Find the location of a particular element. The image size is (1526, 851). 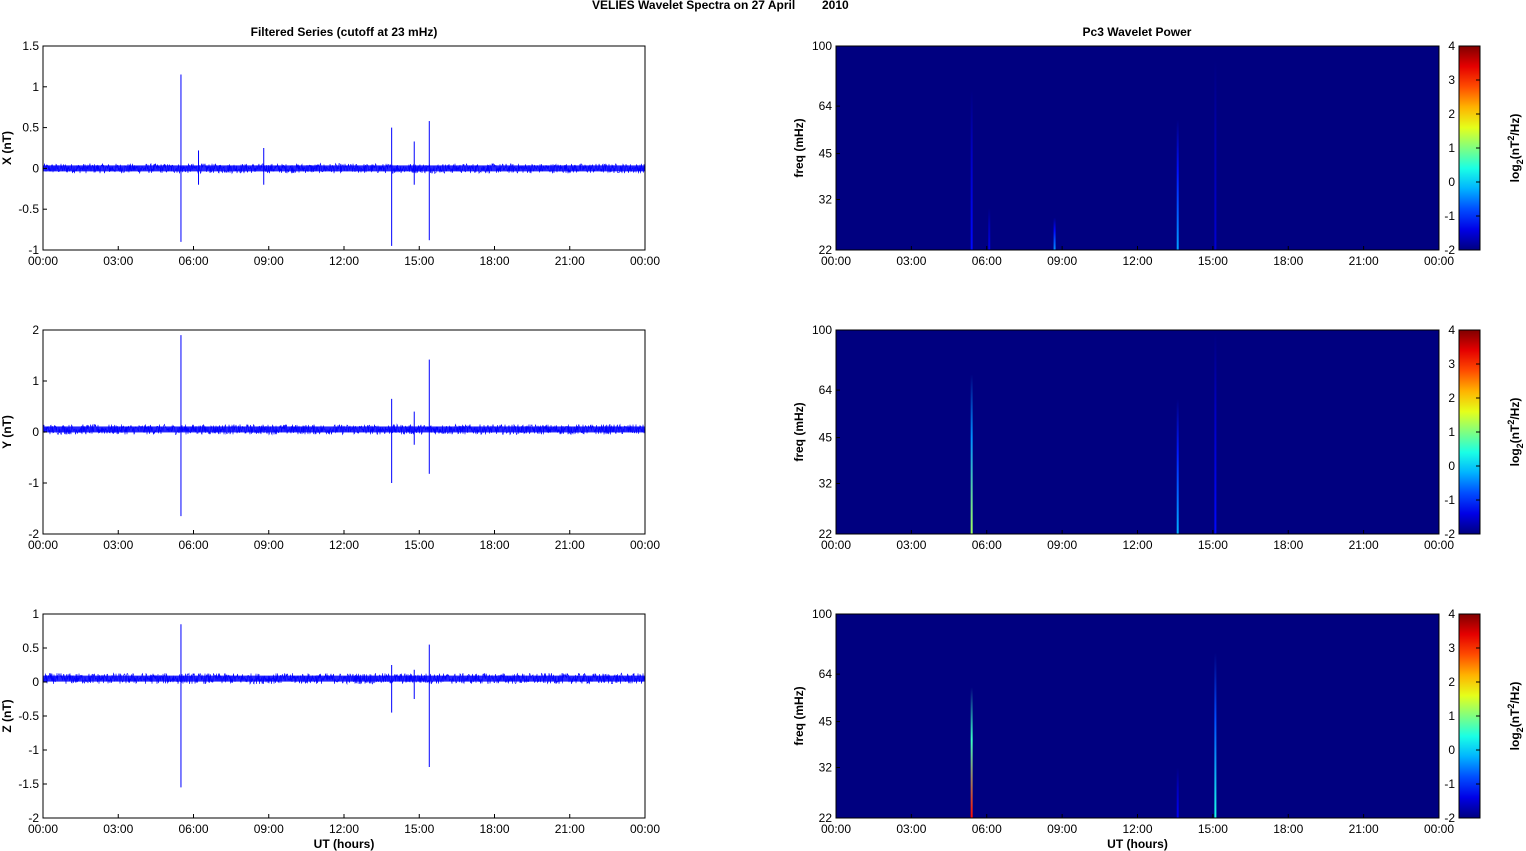

y-axis-label: X (nT) is located at coordinates (7, 148).